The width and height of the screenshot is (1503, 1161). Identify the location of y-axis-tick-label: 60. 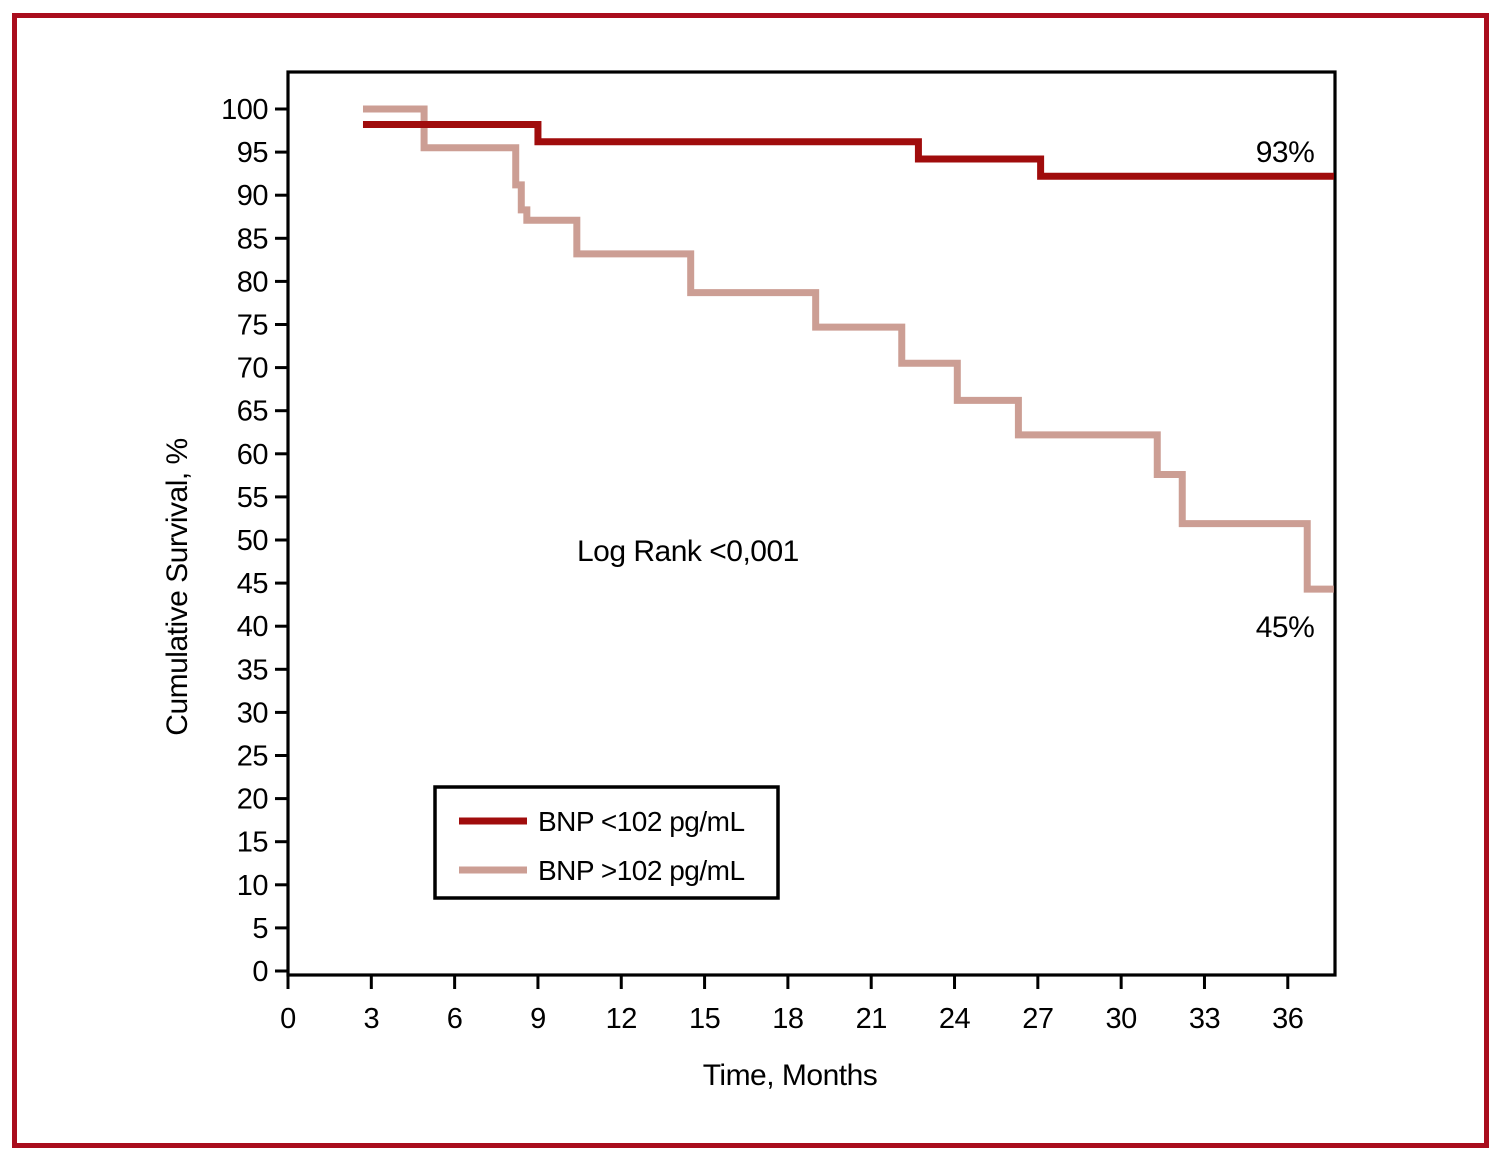
(252, 455).